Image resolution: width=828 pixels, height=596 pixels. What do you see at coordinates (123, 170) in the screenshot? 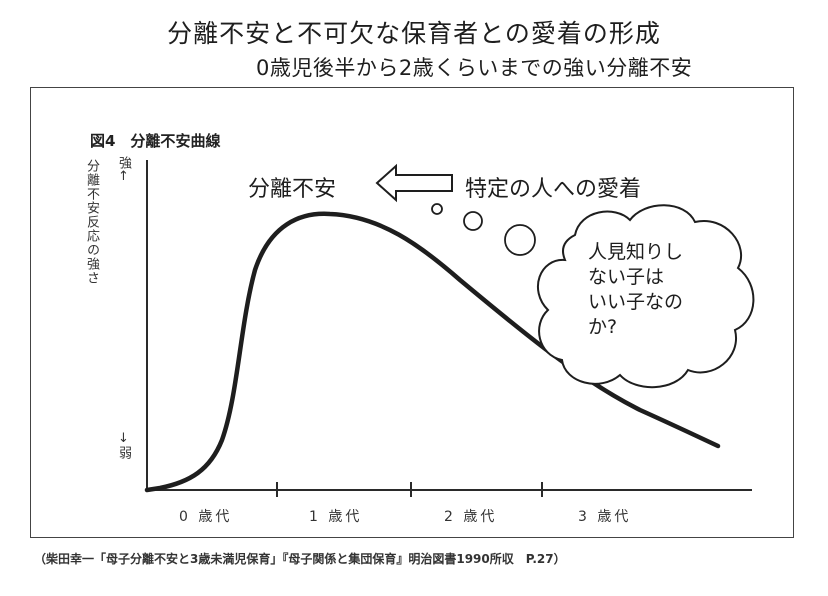
I see `y-axis-strong-label: 強↑` at bounding box center [123, 170].